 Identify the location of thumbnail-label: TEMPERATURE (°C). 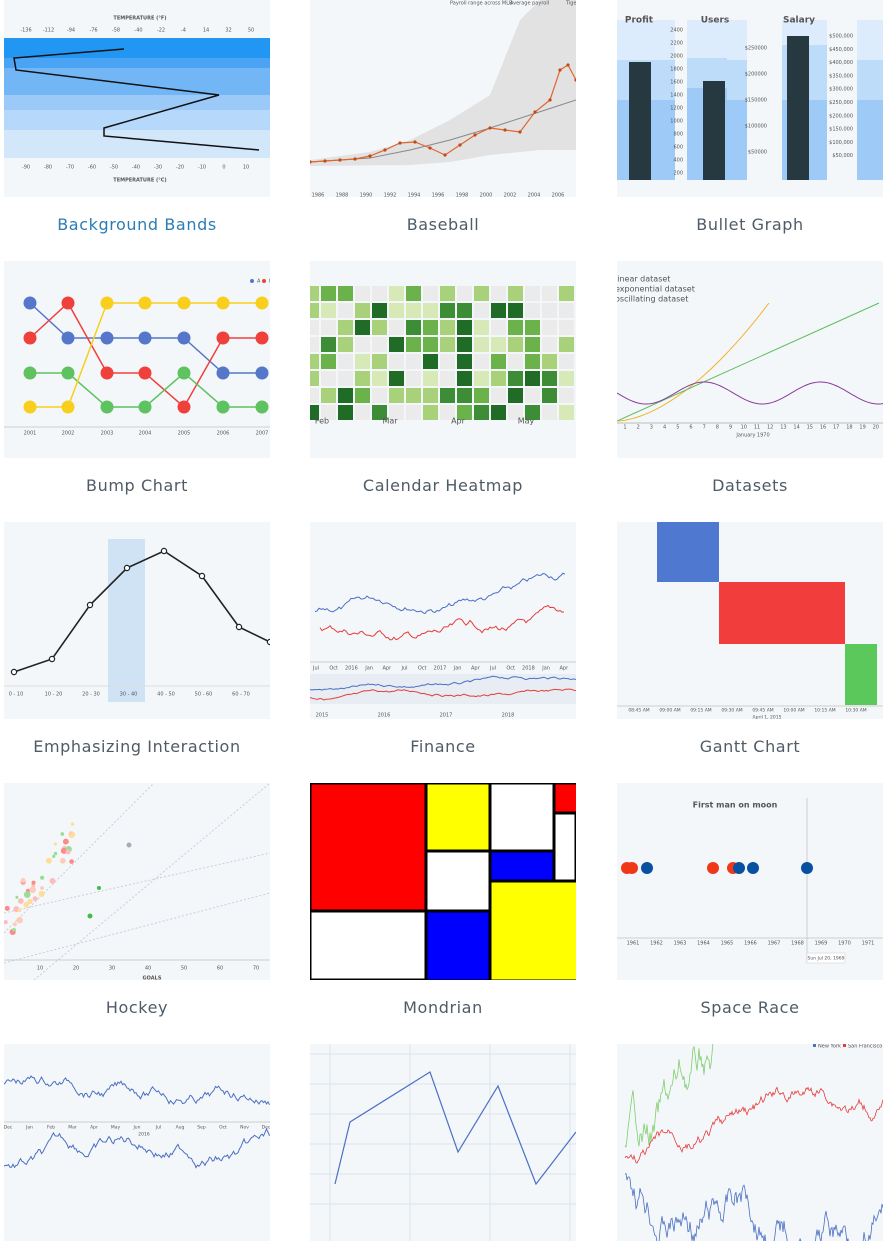
(139, 181).